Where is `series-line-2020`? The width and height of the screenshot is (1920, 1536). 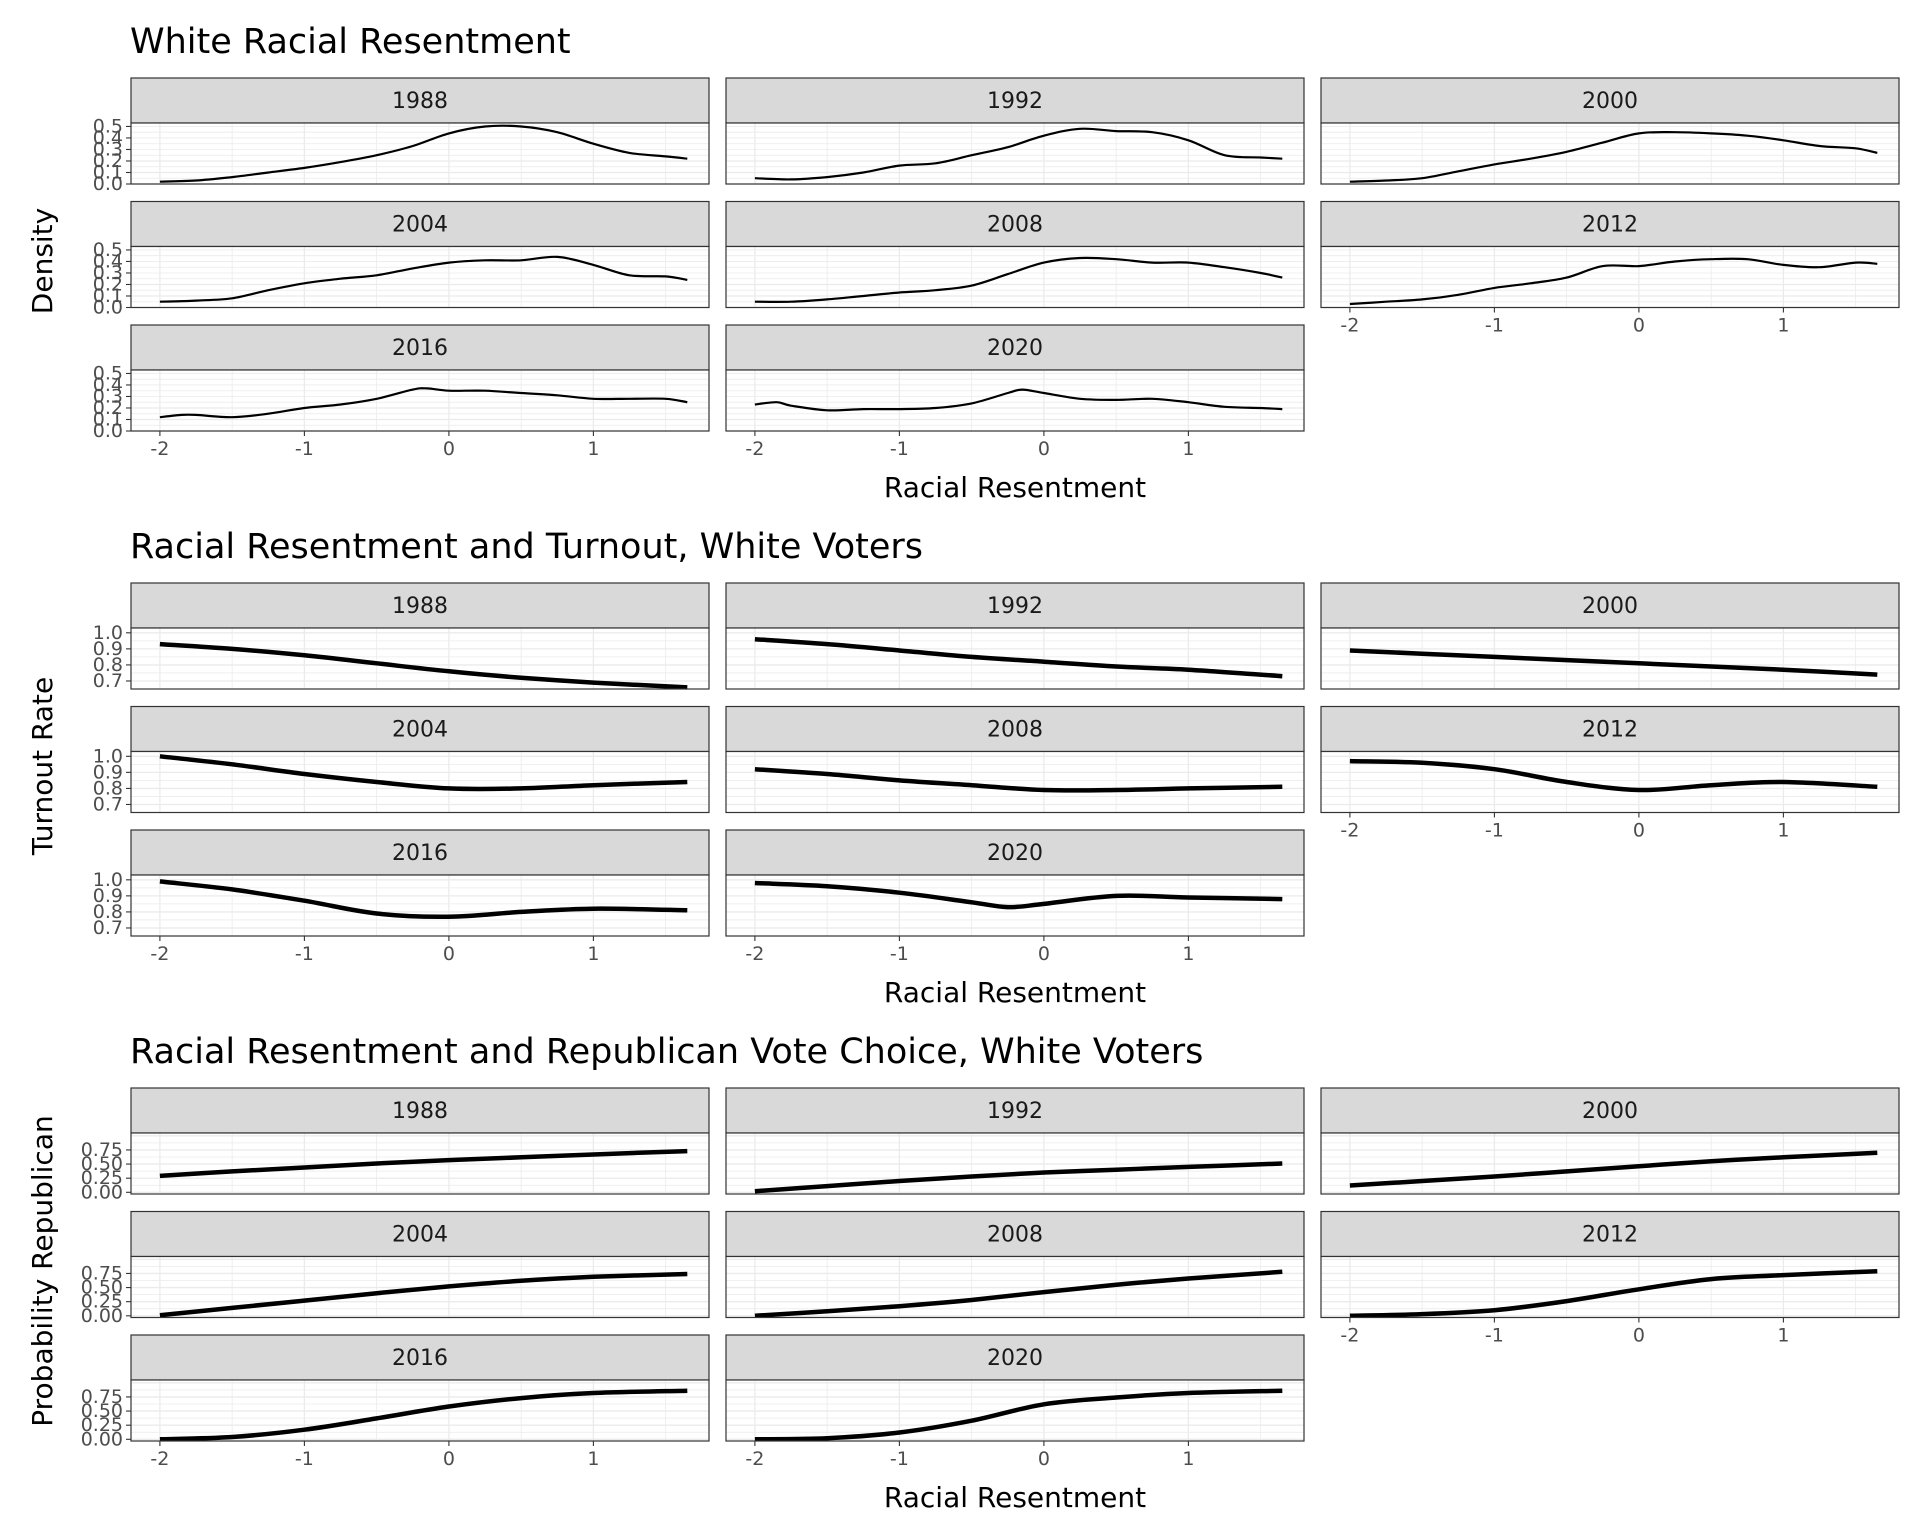 series-line-2020 is located at coordinates (1018, 400).